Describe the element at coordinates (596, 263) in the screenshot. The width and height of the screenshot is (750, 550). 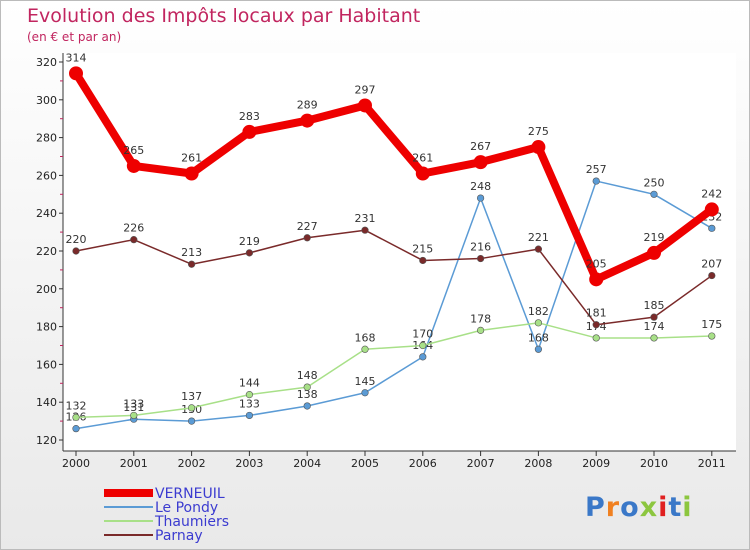
I see `data-label: 205` at that location.